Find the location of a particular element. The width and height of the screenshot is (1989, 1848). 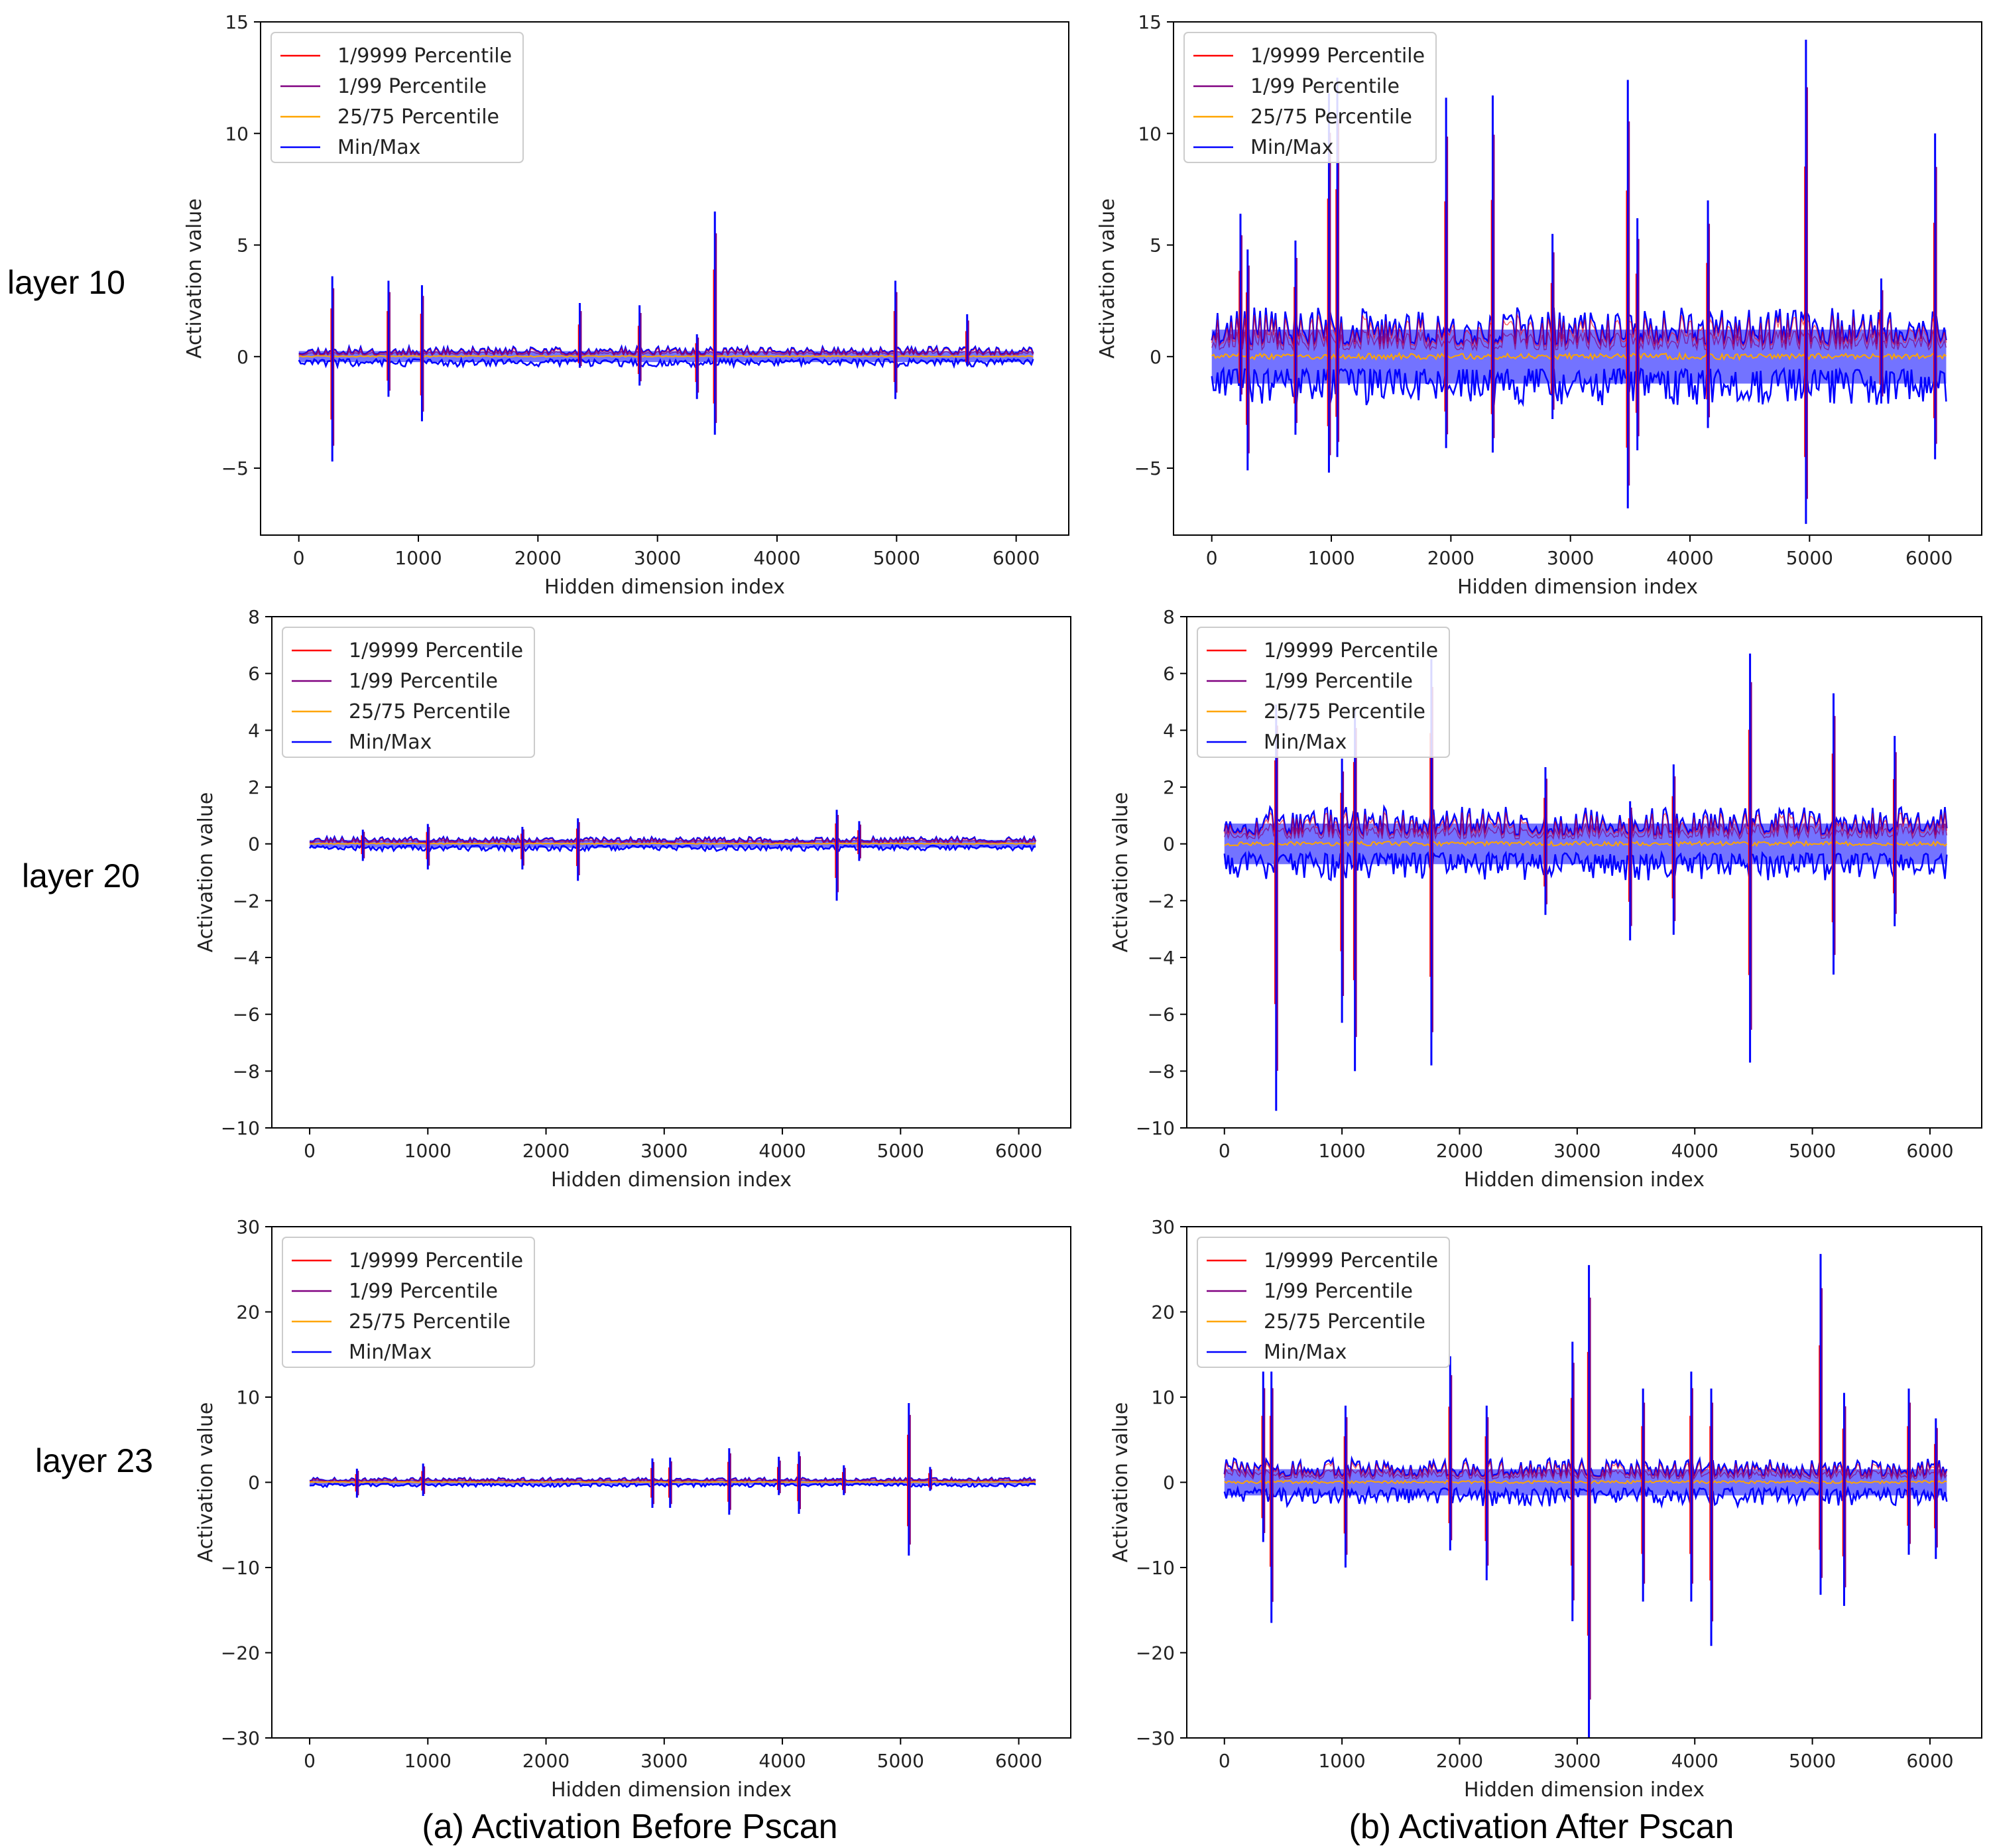

row-label-layer-20: layer 20 is located at coordinates (81, 876).